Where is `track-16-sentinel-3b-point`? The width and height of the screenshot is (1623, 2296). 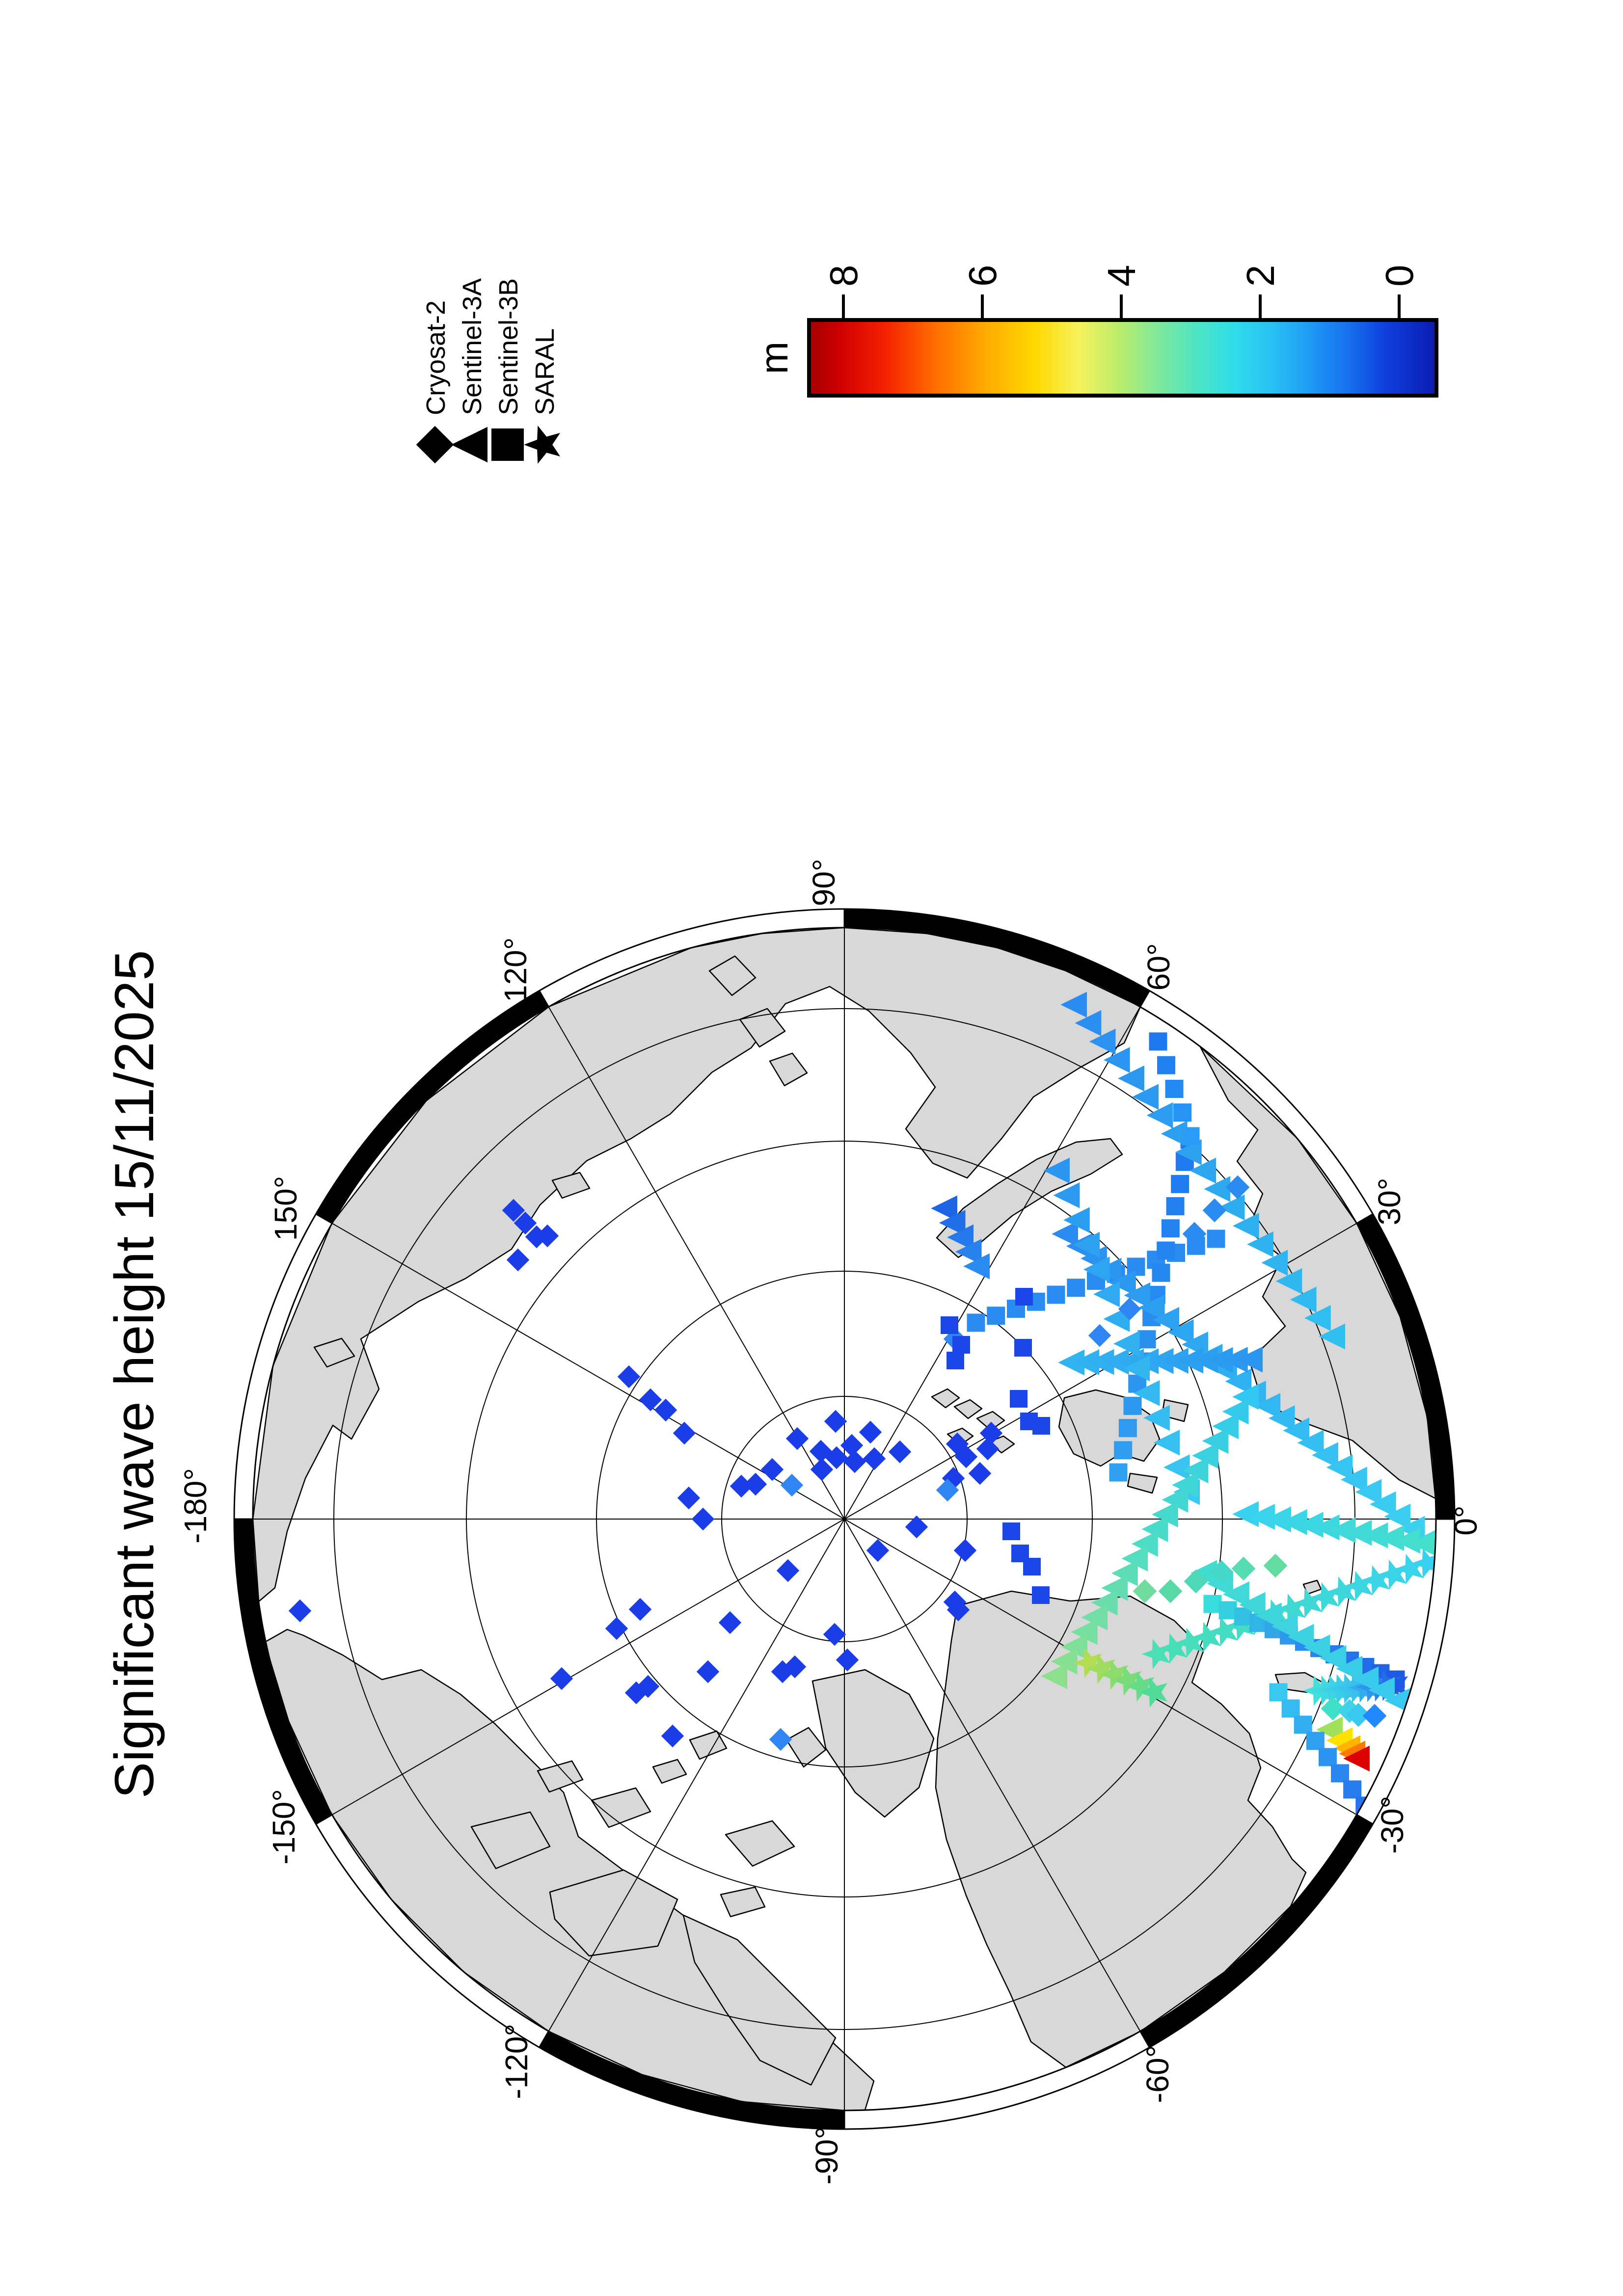
track-16-sentinel-3b-point is located at coordinates (1316, 1741).